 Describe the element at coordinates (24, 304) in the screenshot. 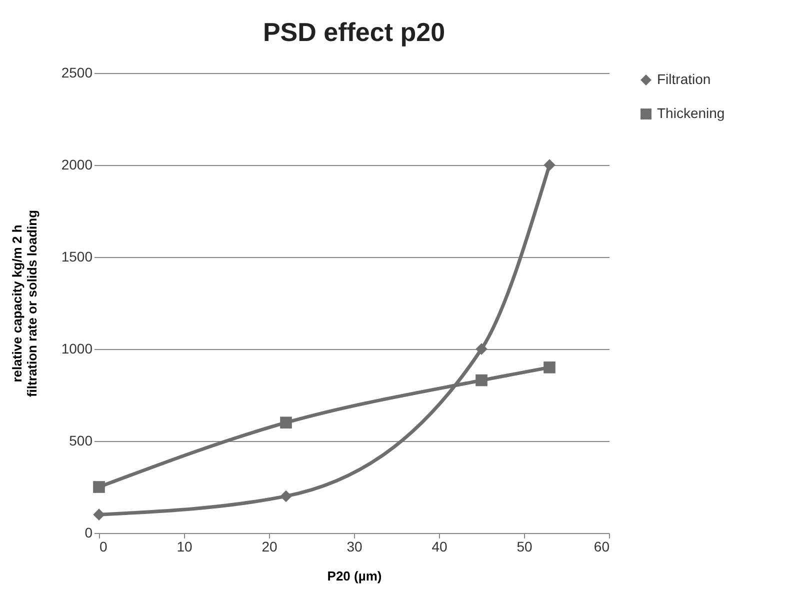

I see `y-axis-title: relative capacity kg/m 2 h filtration rate or solids loading` at that location.